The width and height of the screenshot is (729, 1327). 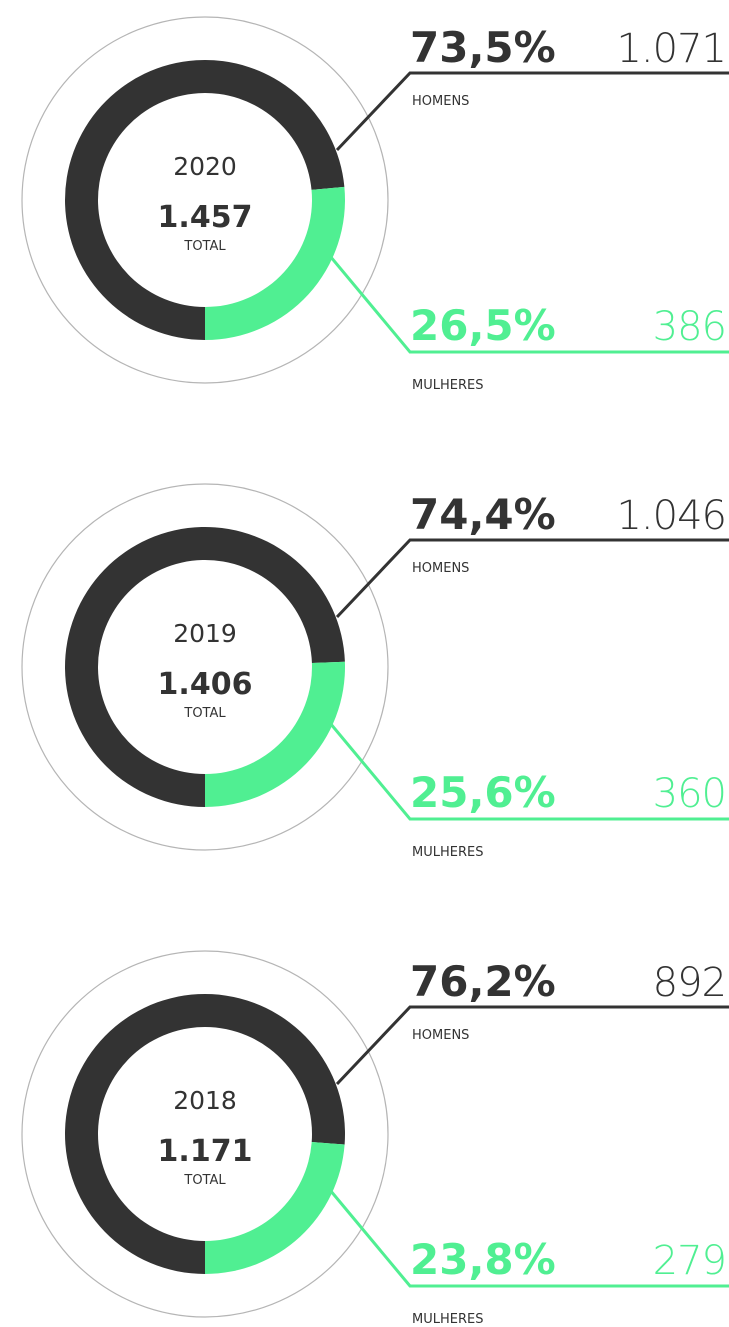 I want to click on year: 2019, so click(x=205, y=633).